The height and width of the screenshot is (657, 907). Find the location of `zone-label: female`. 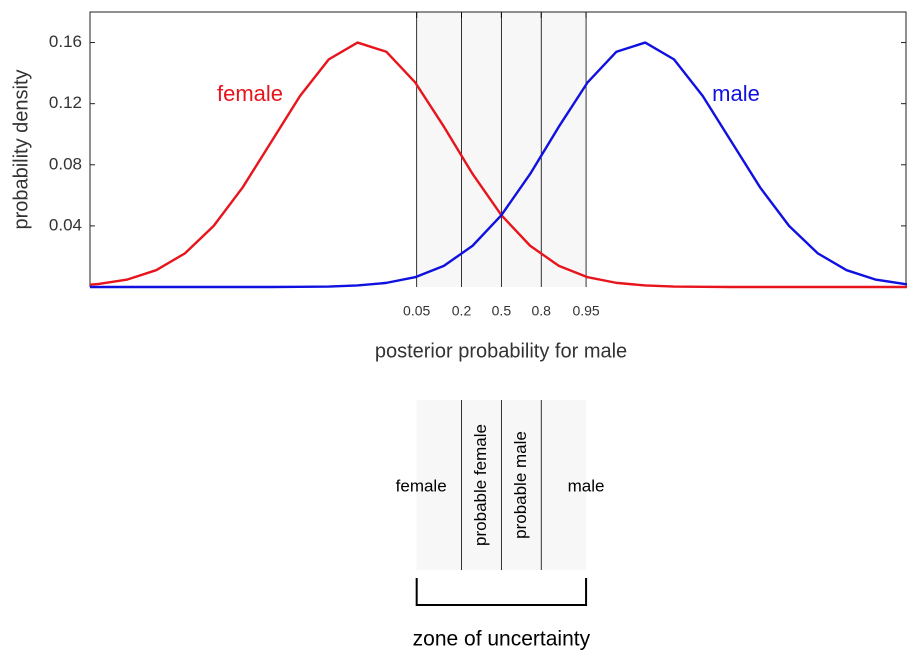

zone-label: female is located at coordinates (421, 485).